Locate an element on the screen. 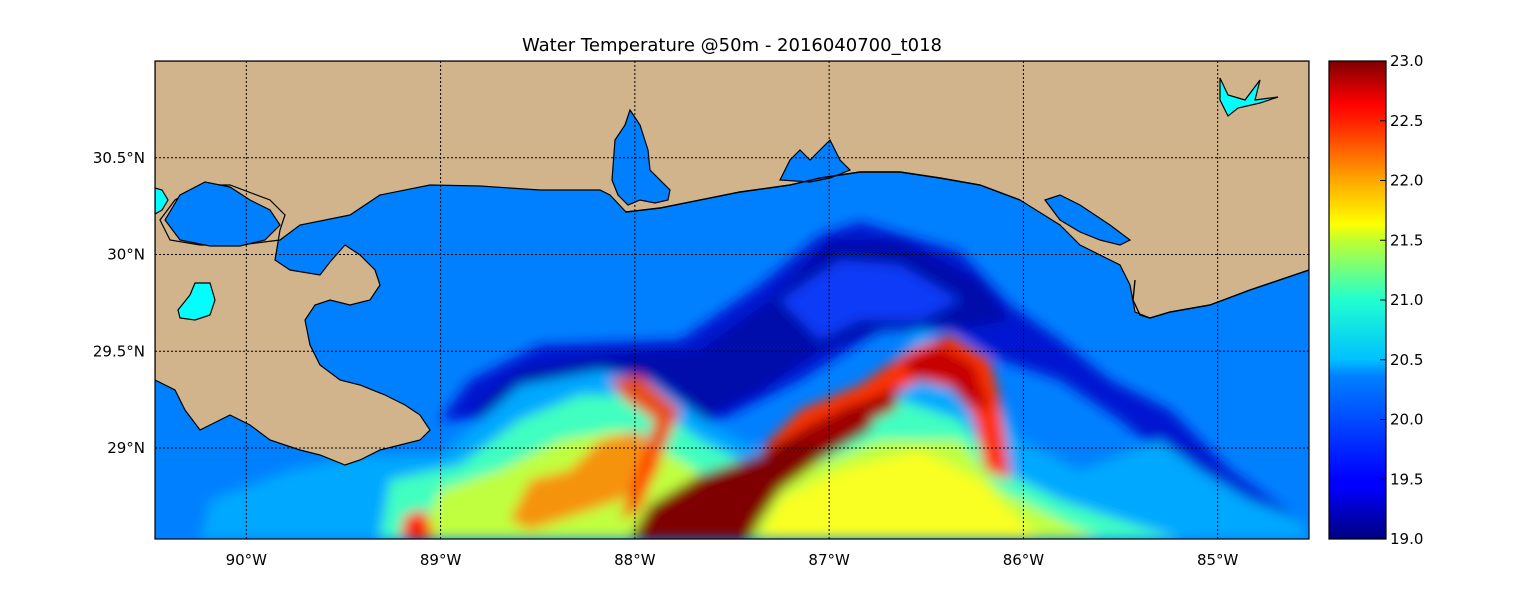 The height and width of the screenshot is (600, 1539). colorbar-tick-label: 22.5 is located at coordinates (1406, 121).